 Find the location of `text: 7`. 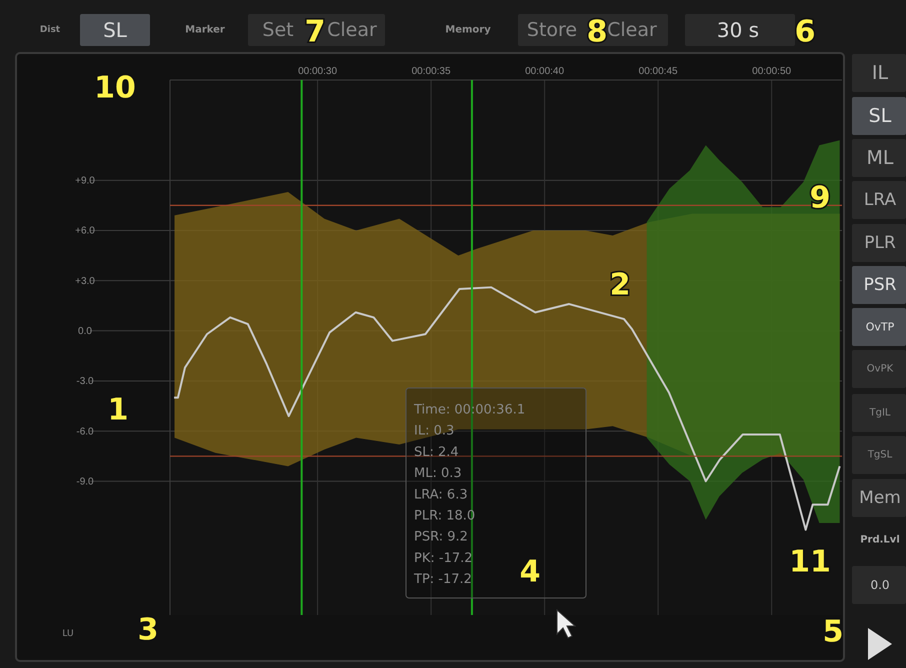

text: 7 is located at coordinates (315, 32).